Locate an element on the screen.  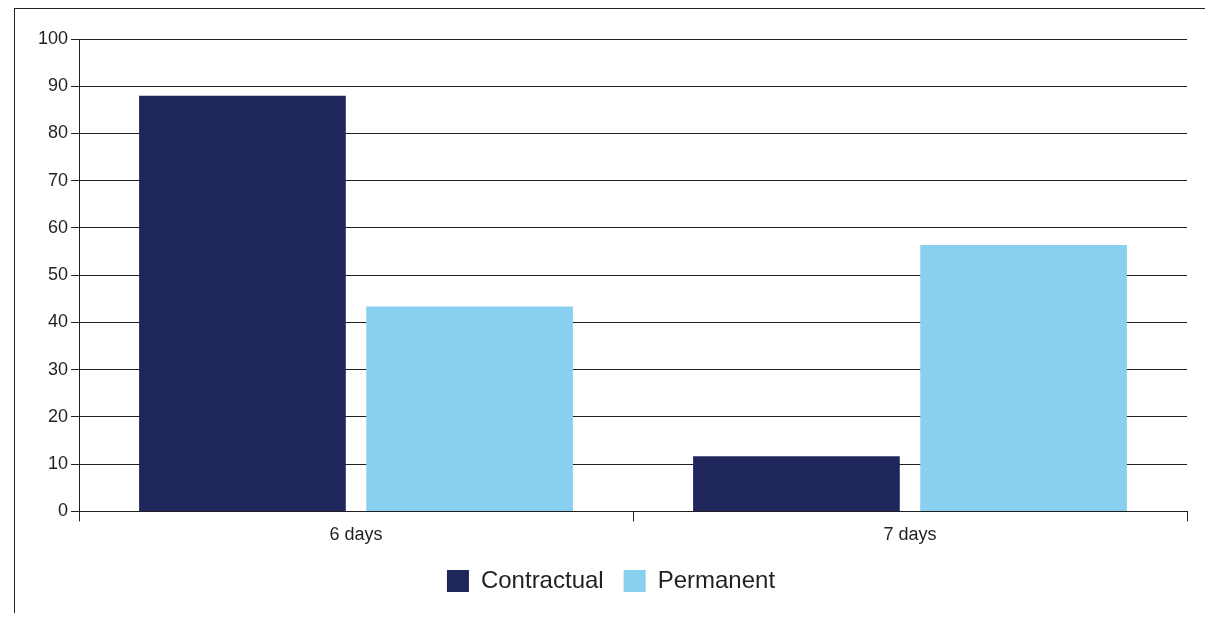
y-tick-label: 80 is located at coordinates (58, 132).